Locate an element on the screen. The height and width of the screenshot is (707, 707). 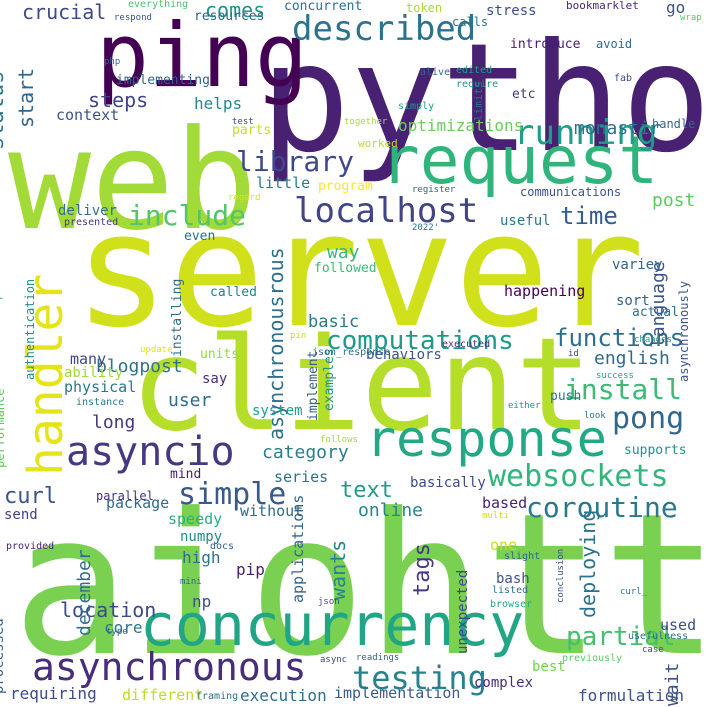
word-changes: changes is located at coordinates (653, 340).